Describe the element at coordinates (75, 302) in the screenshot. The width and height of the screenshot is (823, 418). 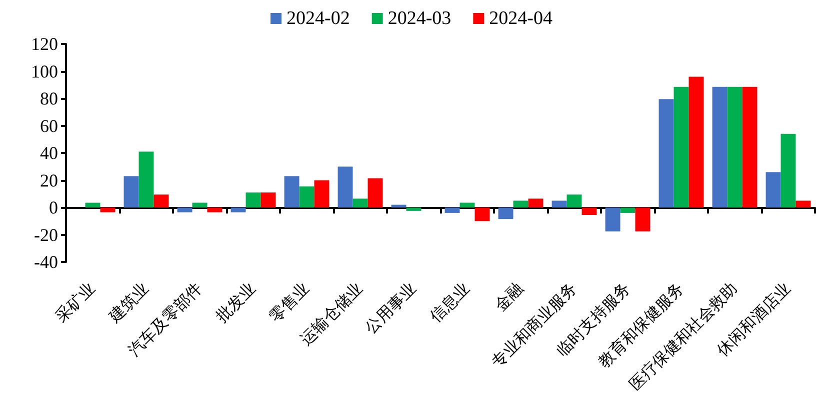
I see `x-tick-label: 采矿业` at that location.